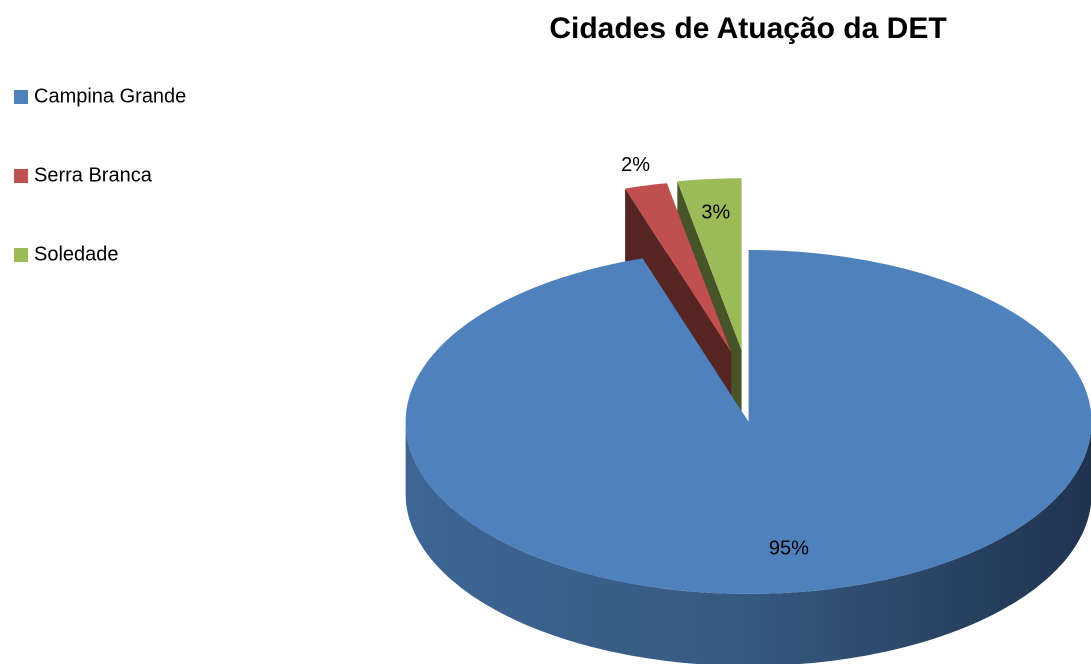 This screenshot has width=1091, height=664. I want to click on legend-text: Serra Branca, so click(93, 175).